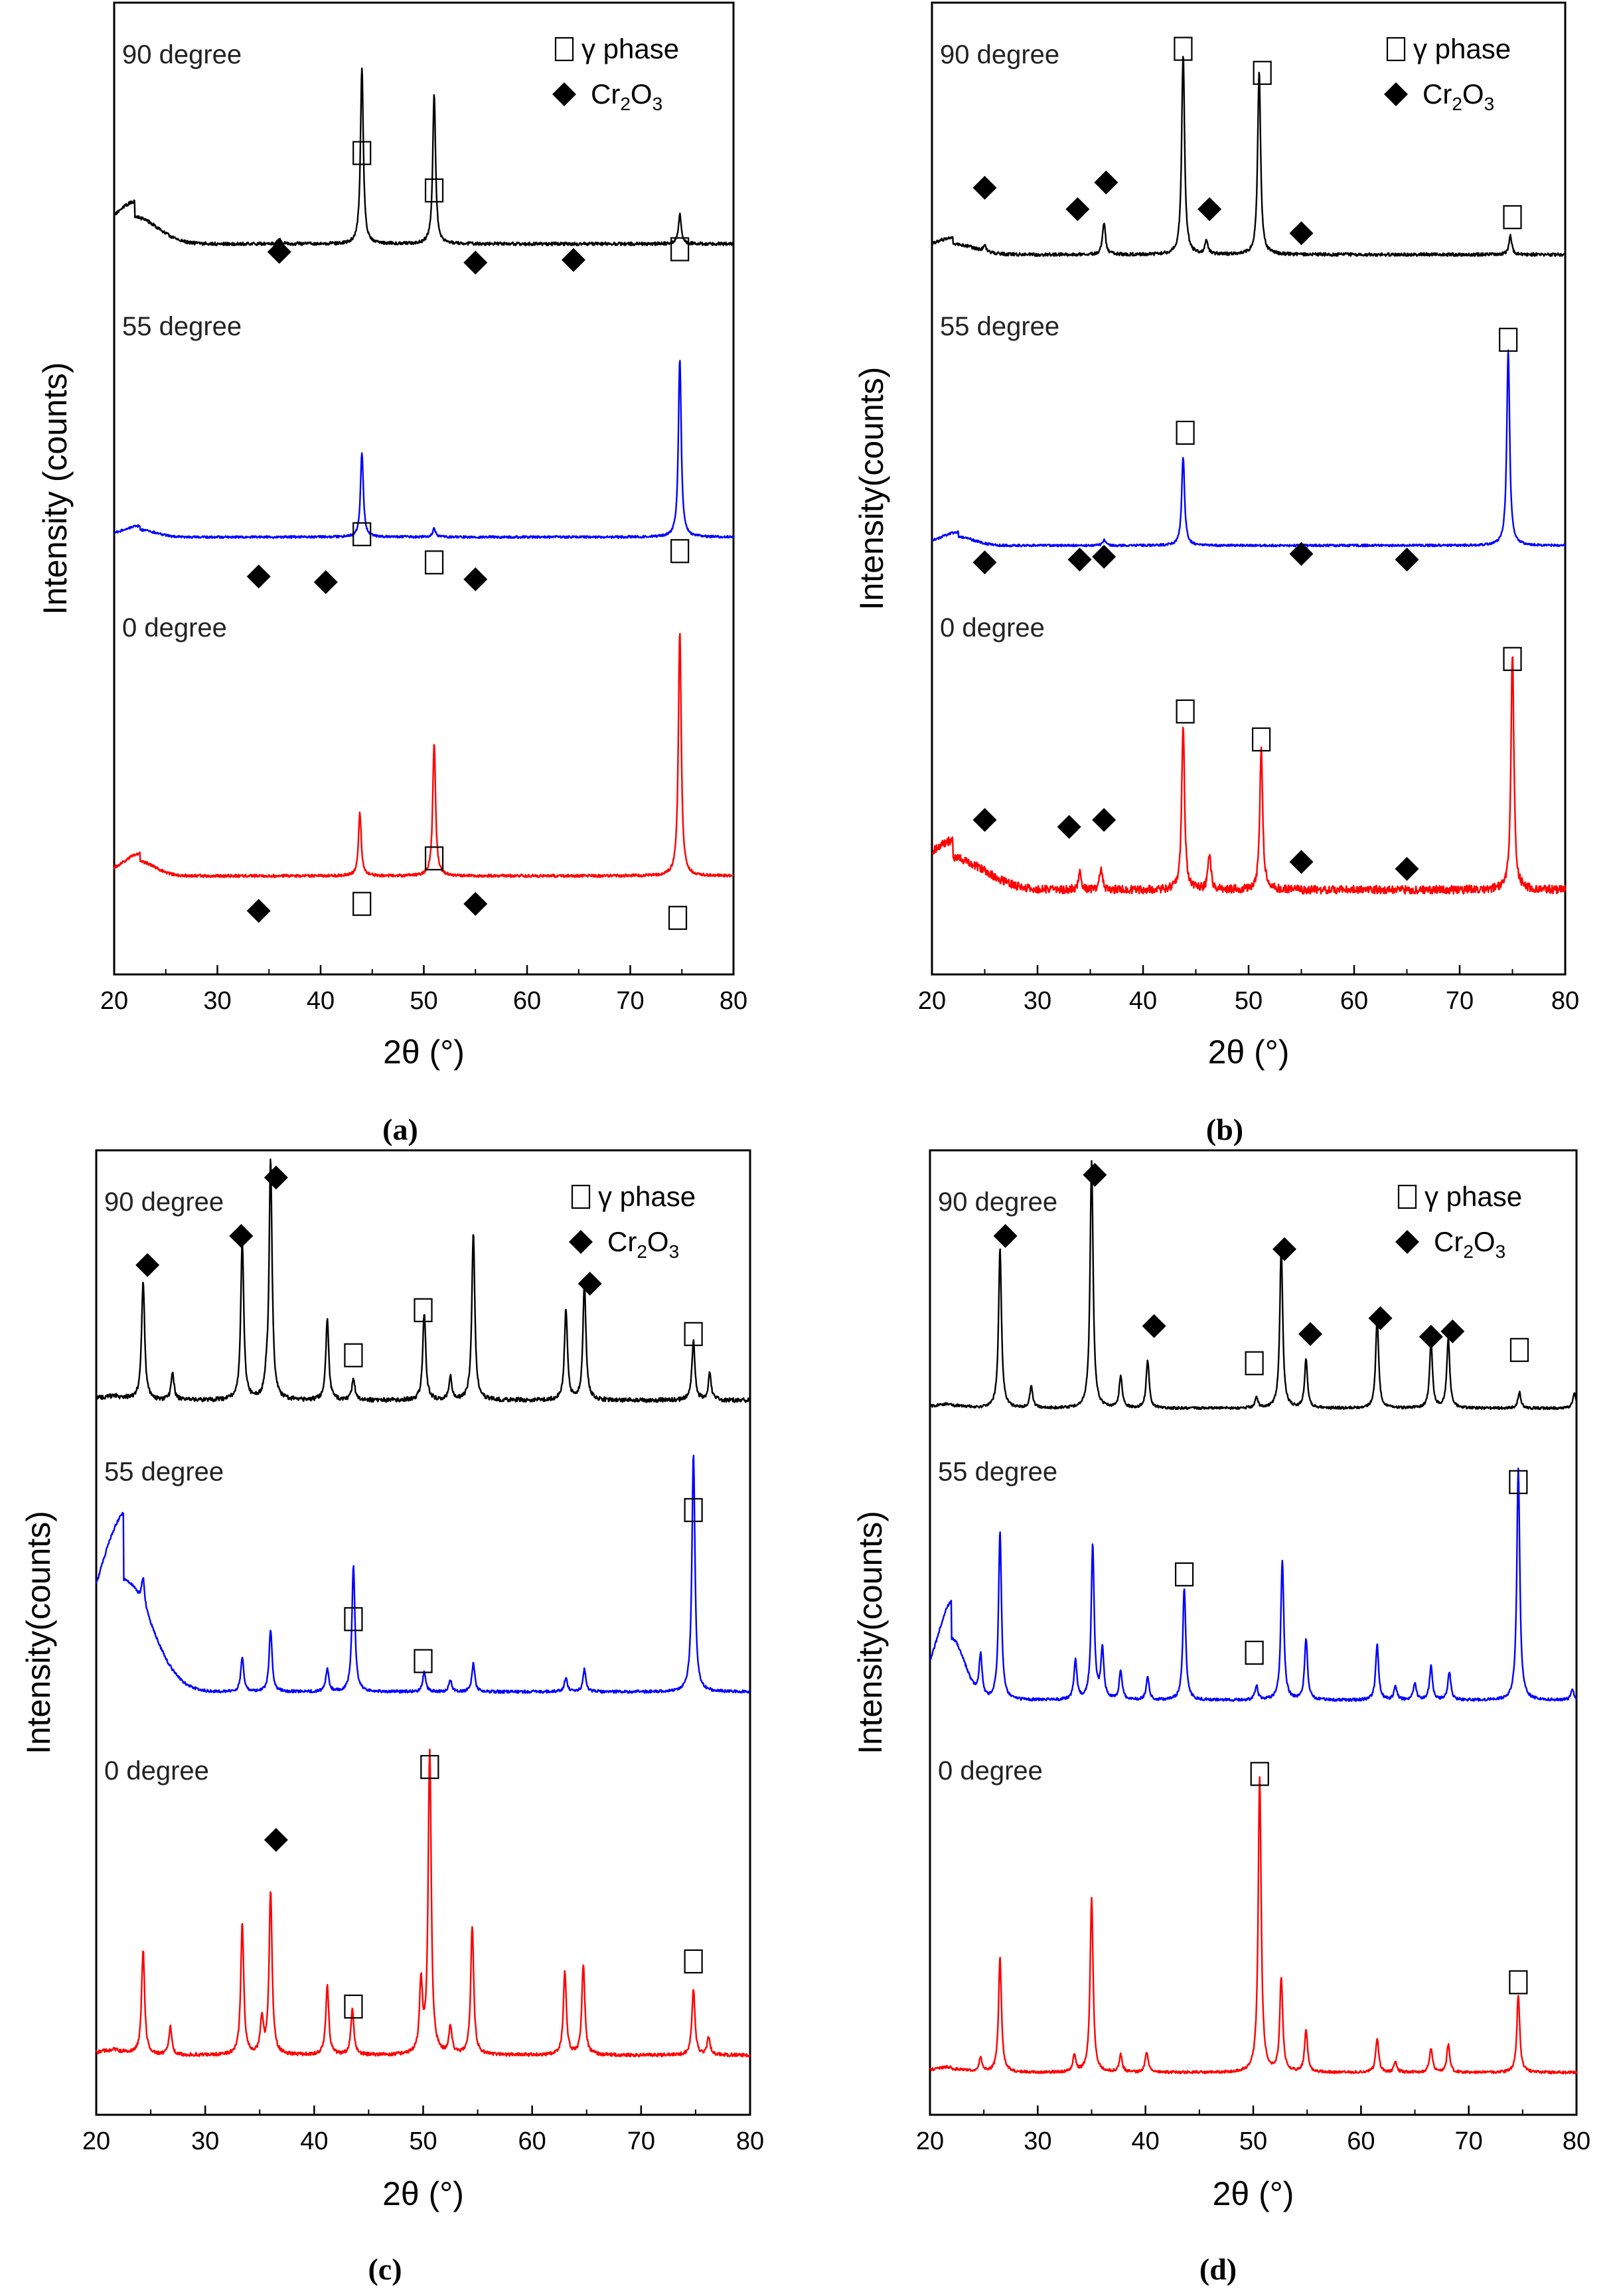  Describe the element at coordinates (871, 489) in the screenshot. I see `y-axis-title: Intensity(counts)` at that location.